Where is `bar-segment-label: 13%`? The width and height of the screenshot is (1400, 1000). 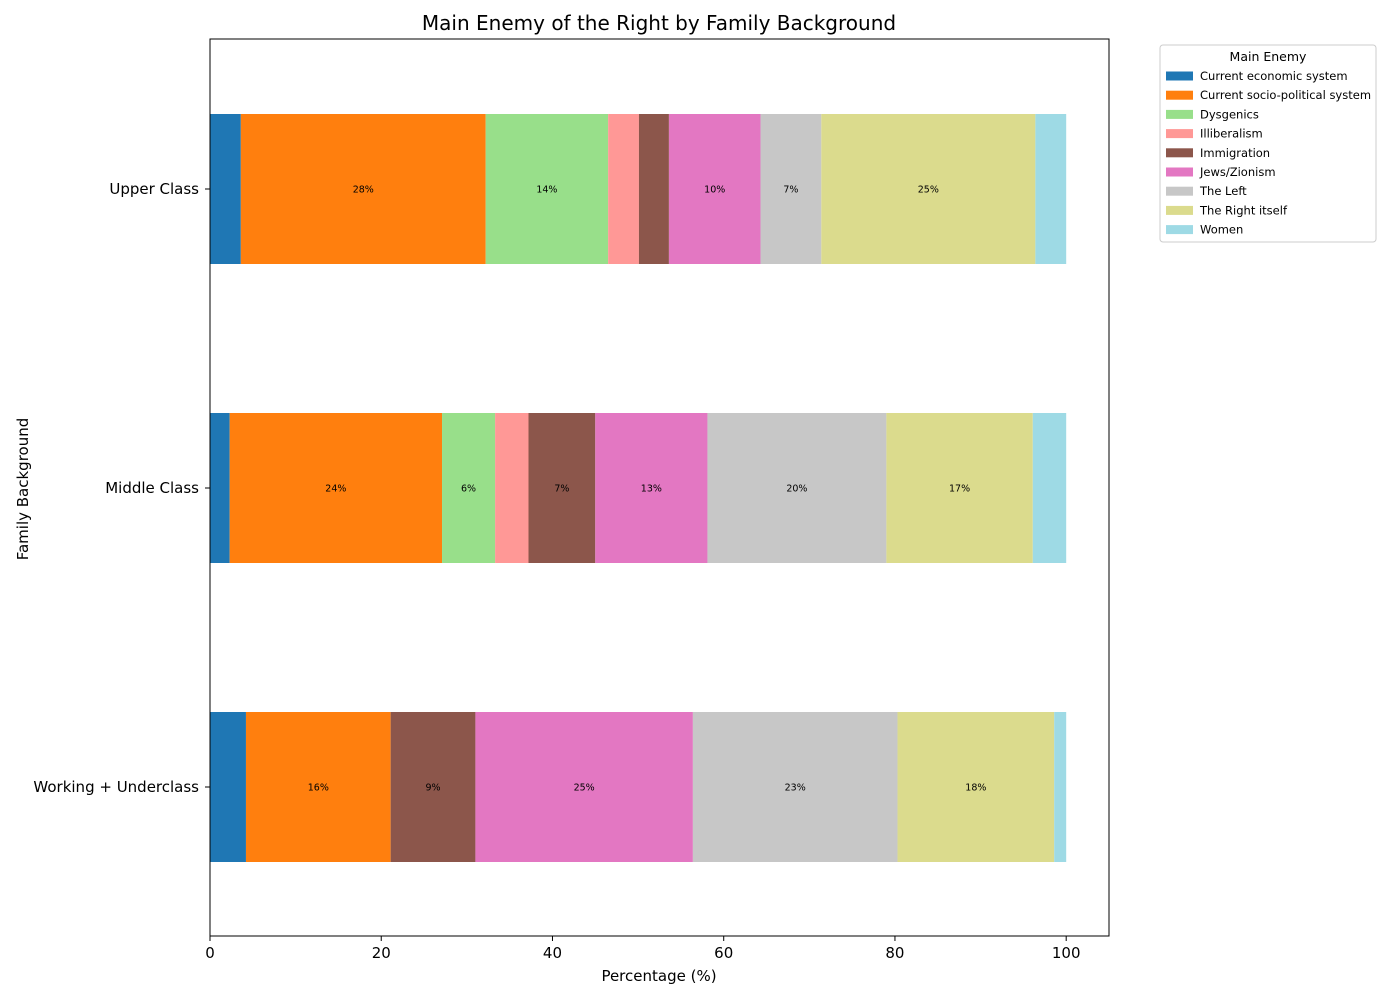 bar-segment-label: 13% is located at coordinates (651, 489).